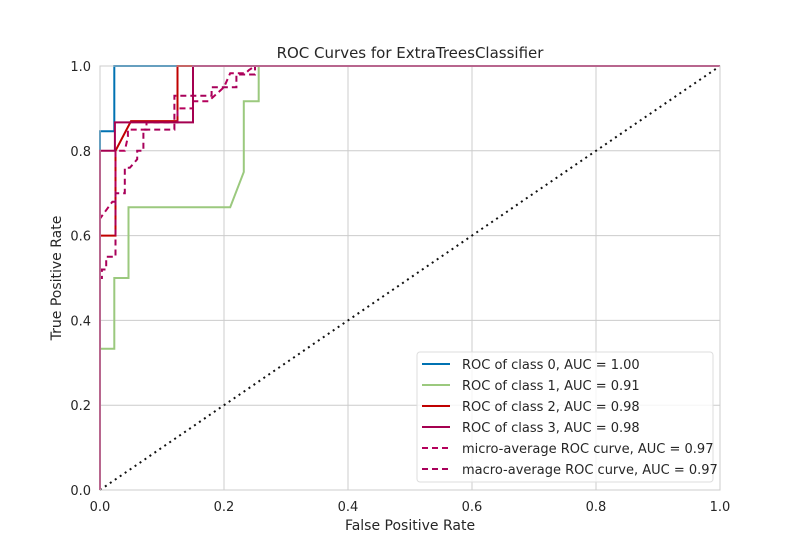 The width and height of the screenshot is (800, 550). I want to click on y-tick-label: 0.4, so click(80, 321).